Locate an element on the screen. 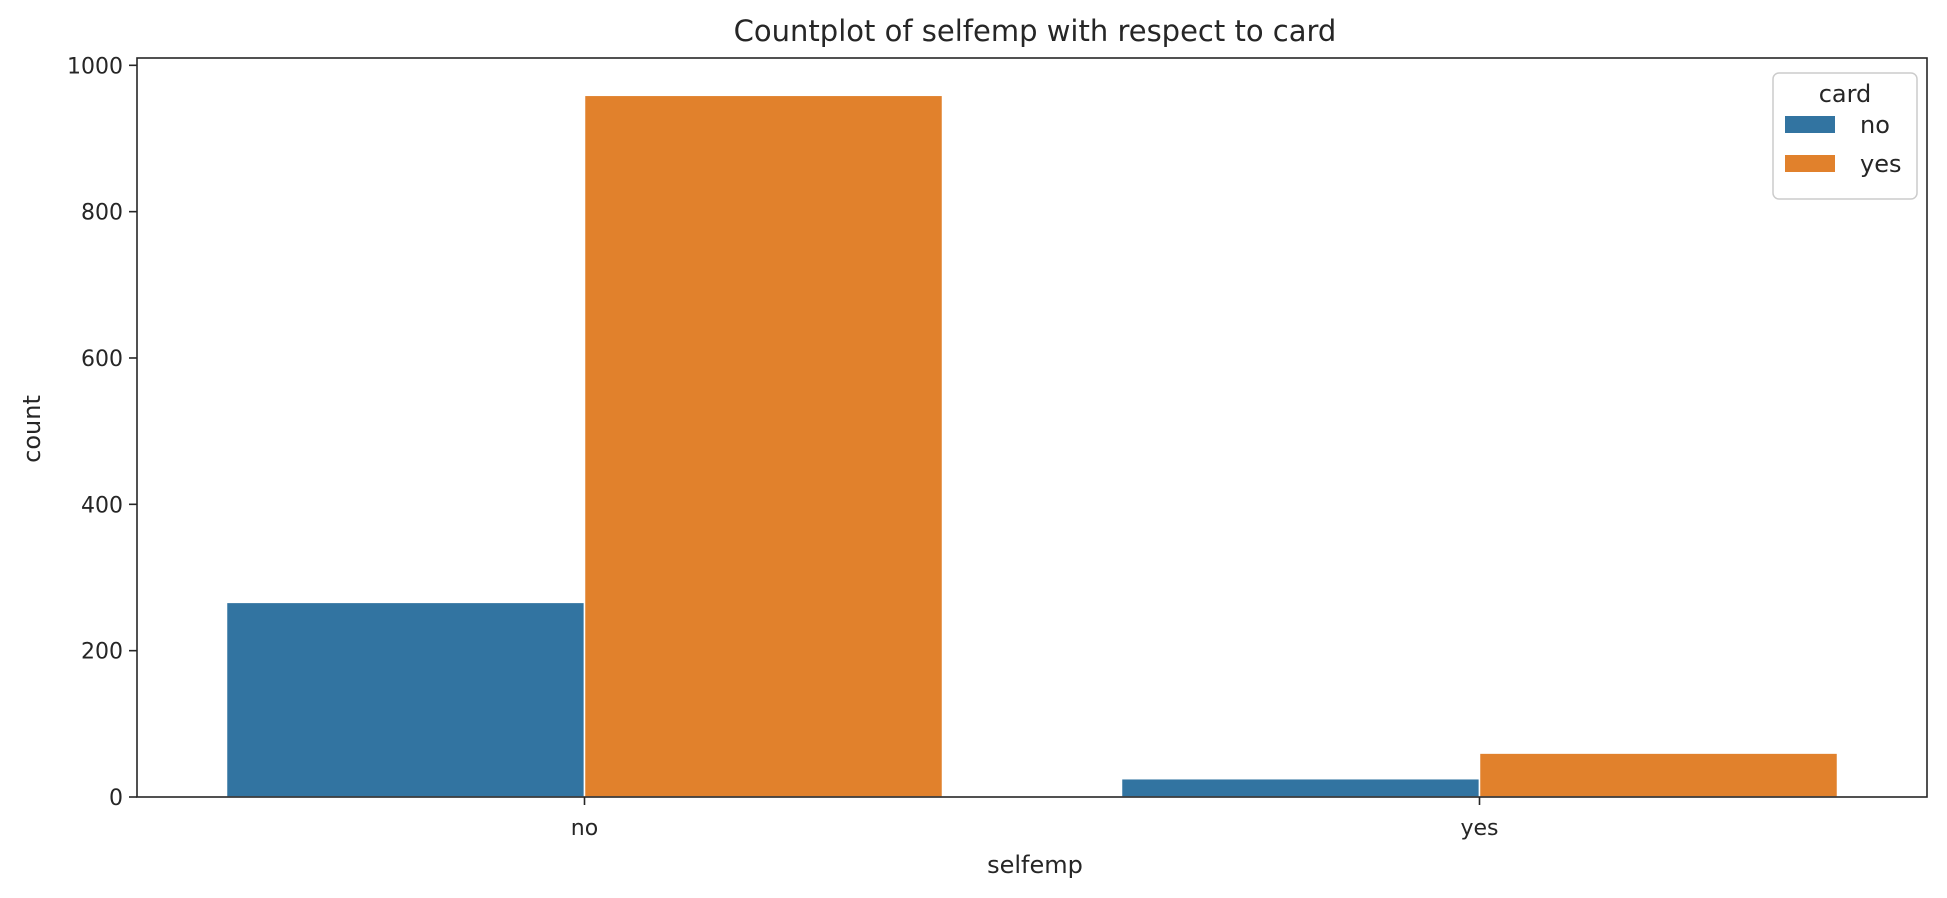 This screenshot has height=898, width=1947. y-tick-label: 800 is located at coordinates (102, 213).